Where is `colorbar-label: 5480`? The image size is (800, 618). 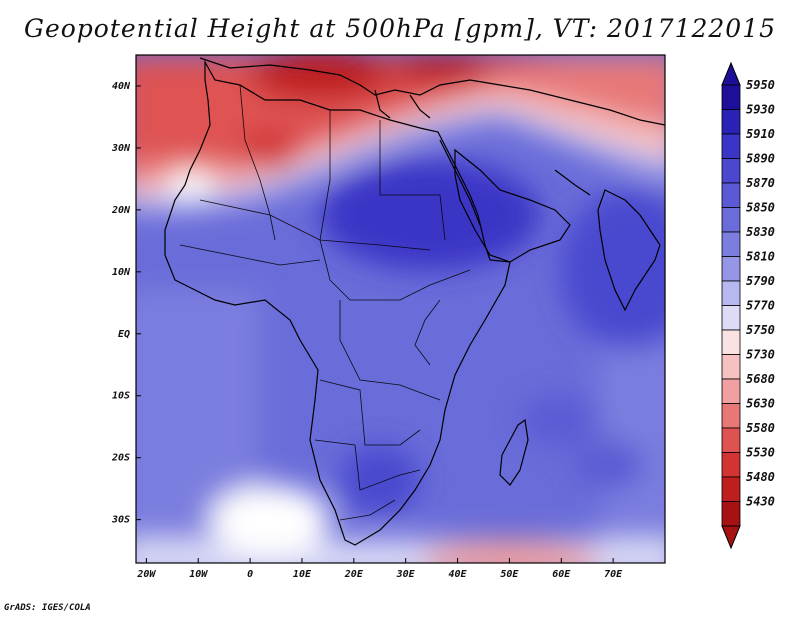
colorbar-label: 5480 is located at coordinates (760, 477).